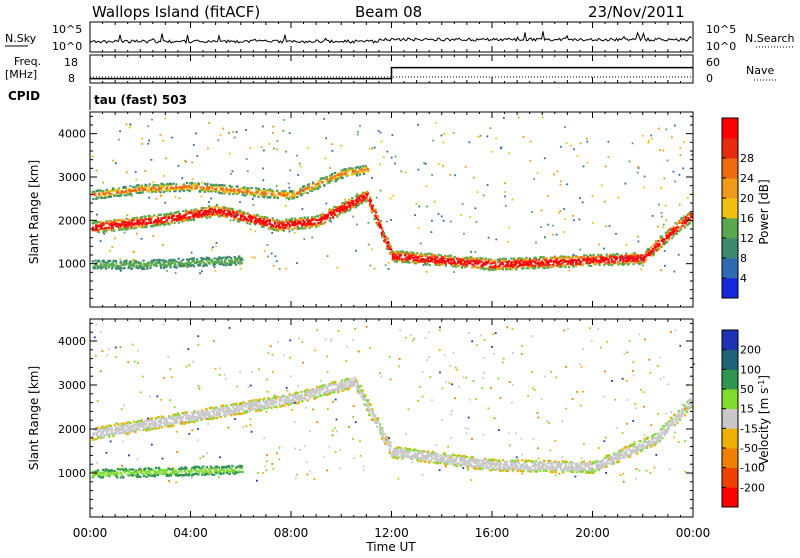  Describe the element at coordinates (67, 46) in the screenshot. I see `nsky-tick-bottom: 10^0` at that location.